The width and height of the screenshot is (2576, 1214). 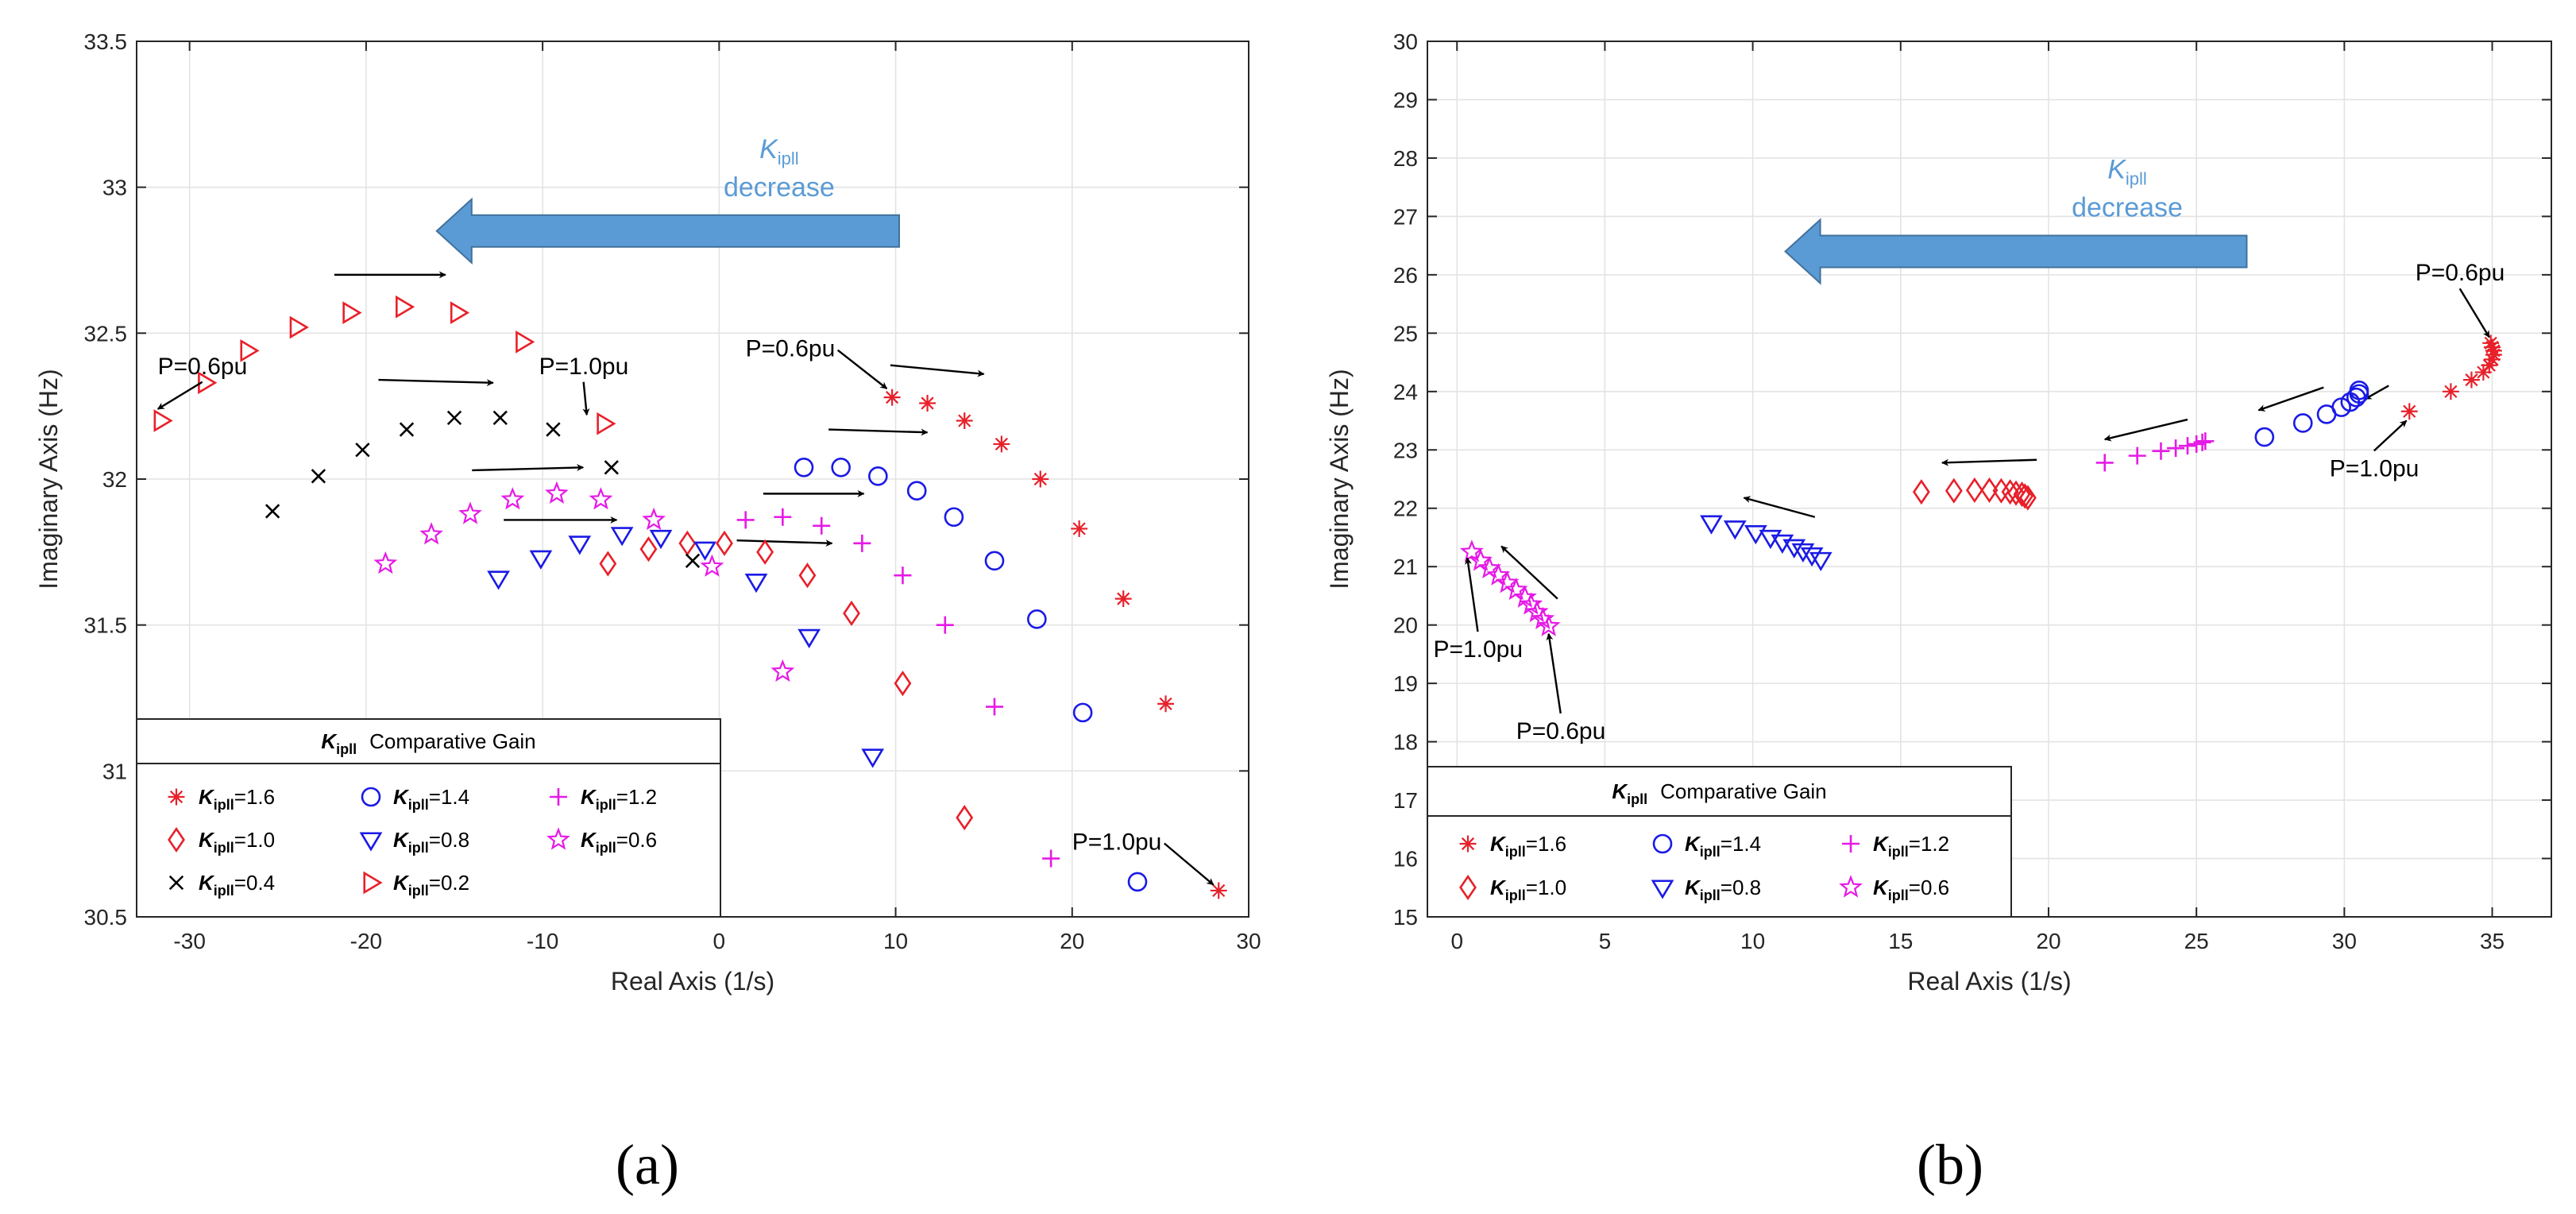 What do you see at coordinates (2375, 468) in the screenshot?
I see `annotation-label: P=1.0pu` at bounding box center [2375, 468].